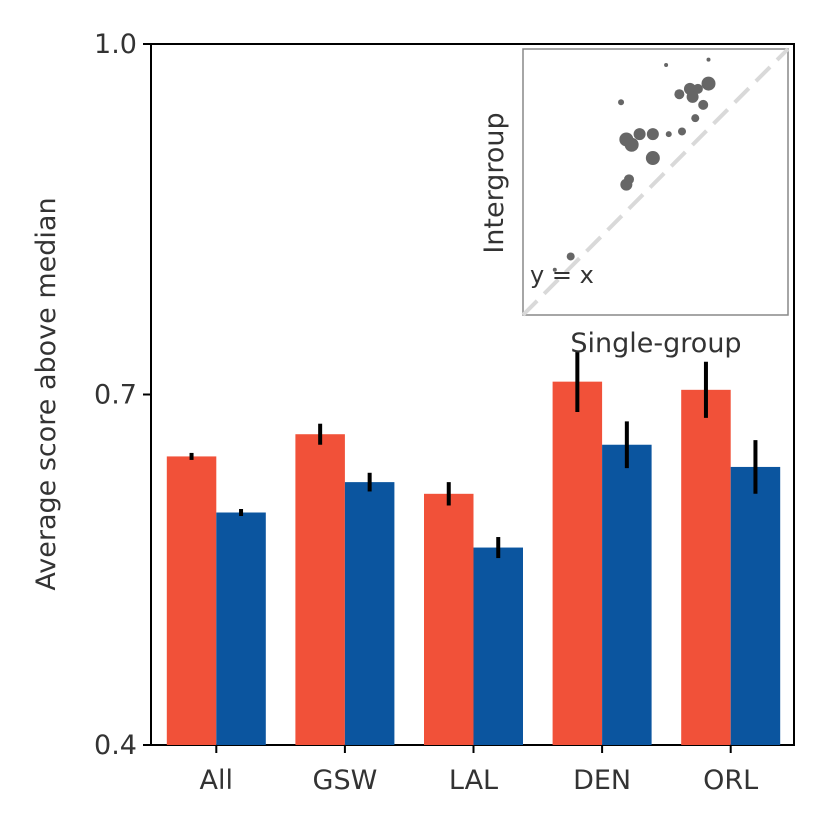 This screenshot has height=830, width=830. I want to click on y-tick-label: 0.7, so click(115, 395).